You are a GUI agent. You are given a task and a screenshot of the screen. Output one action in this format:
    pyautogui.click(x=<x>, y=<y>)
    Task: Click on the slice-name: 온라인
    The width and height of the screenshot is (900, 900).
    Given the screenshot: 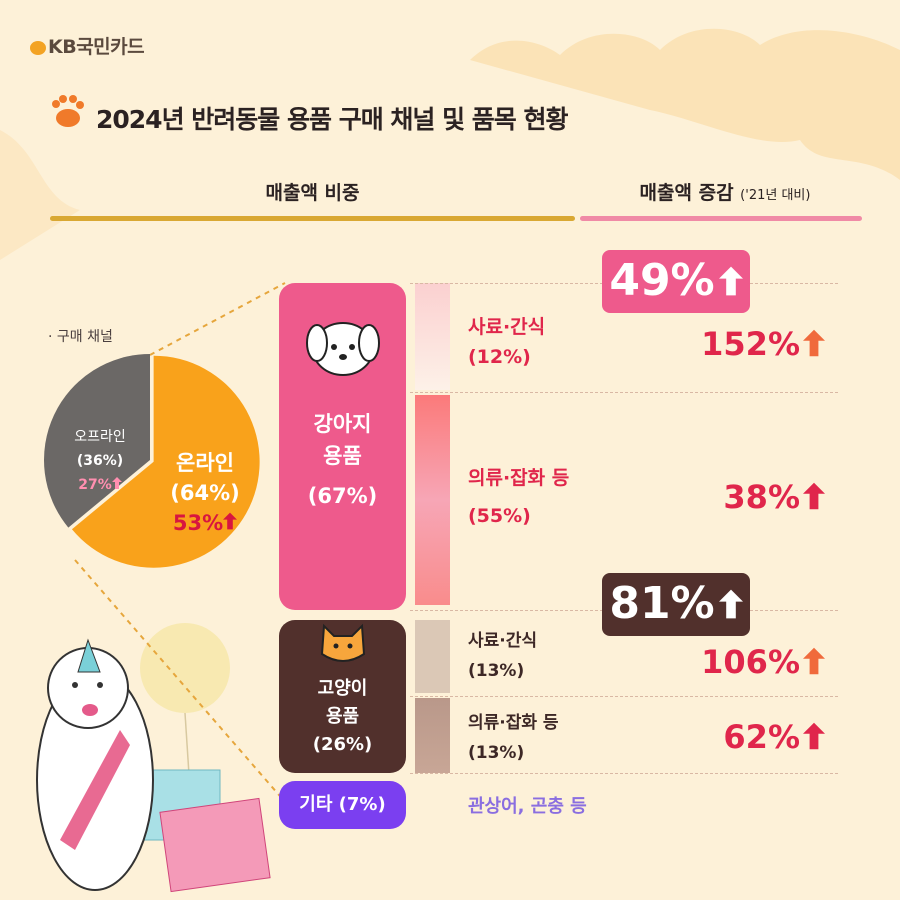 What is the action you would take?
    pyautogui.click(x=205, y=463)
    